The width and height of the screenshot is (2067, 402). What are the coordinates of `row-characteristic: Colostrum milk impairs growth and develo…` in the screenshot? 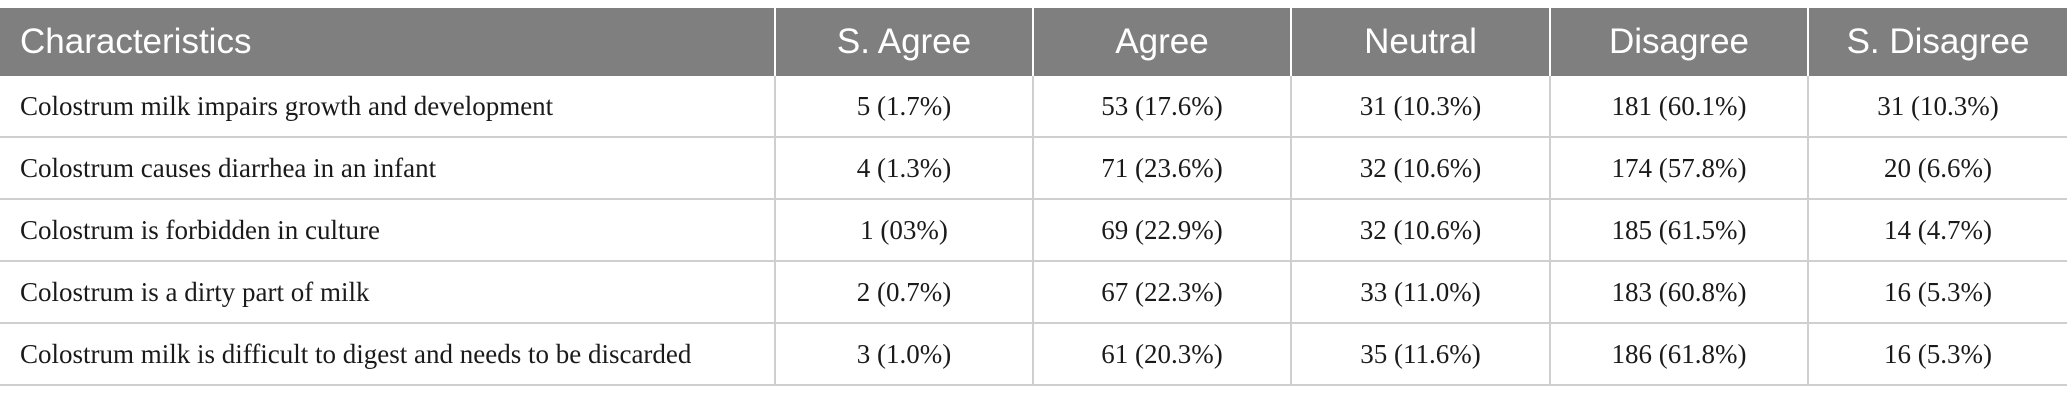 It's located at (388, 107).